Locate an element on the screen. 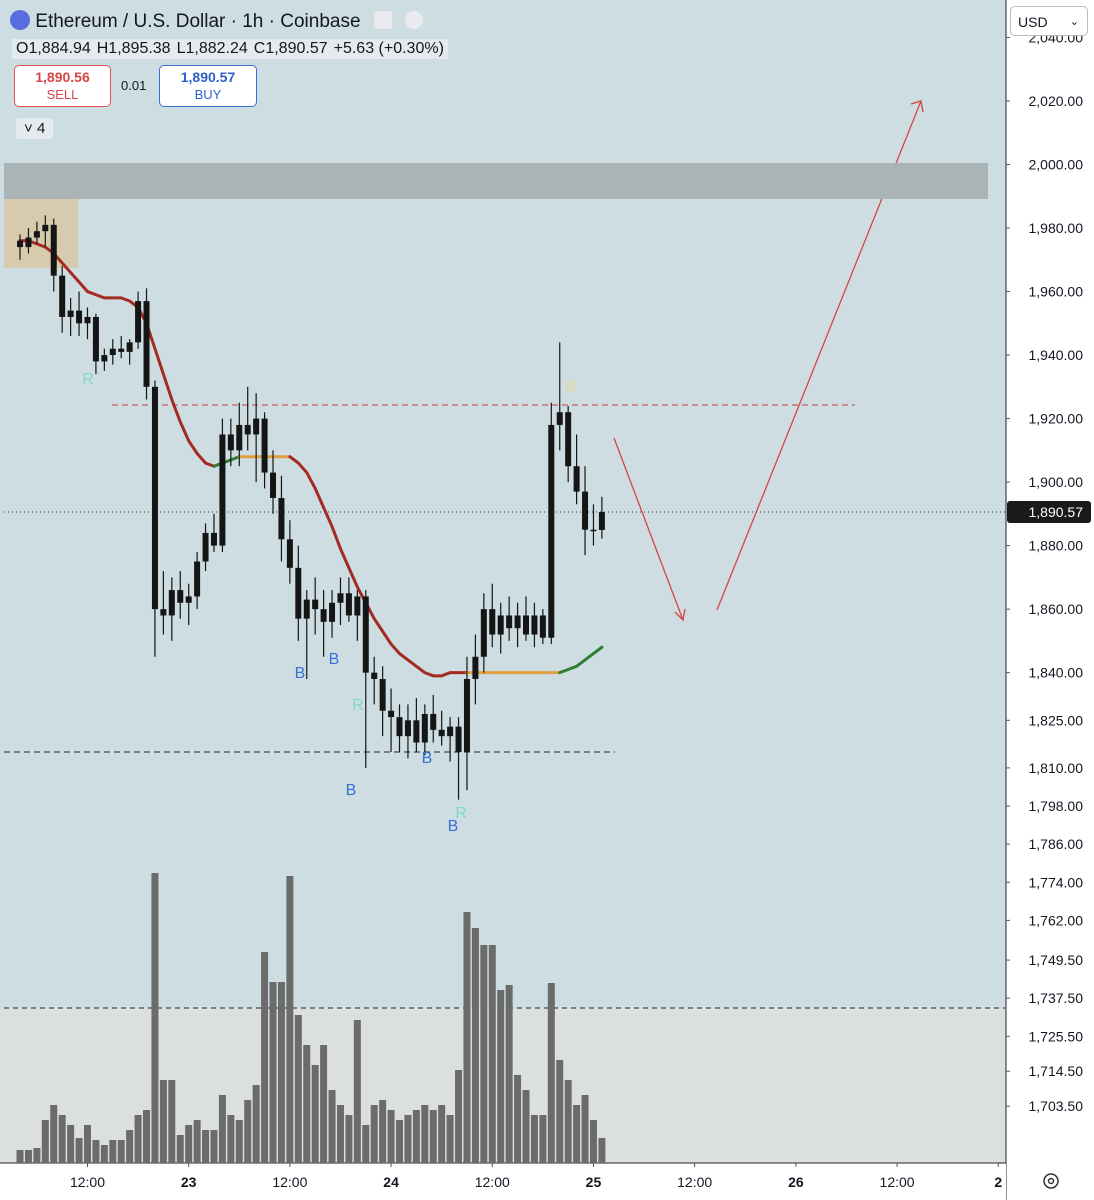 Image resolution: width=1094 pixels, height=1200 pixels. x-tick-label: 12:00 is located at coordinates (289, 1182).